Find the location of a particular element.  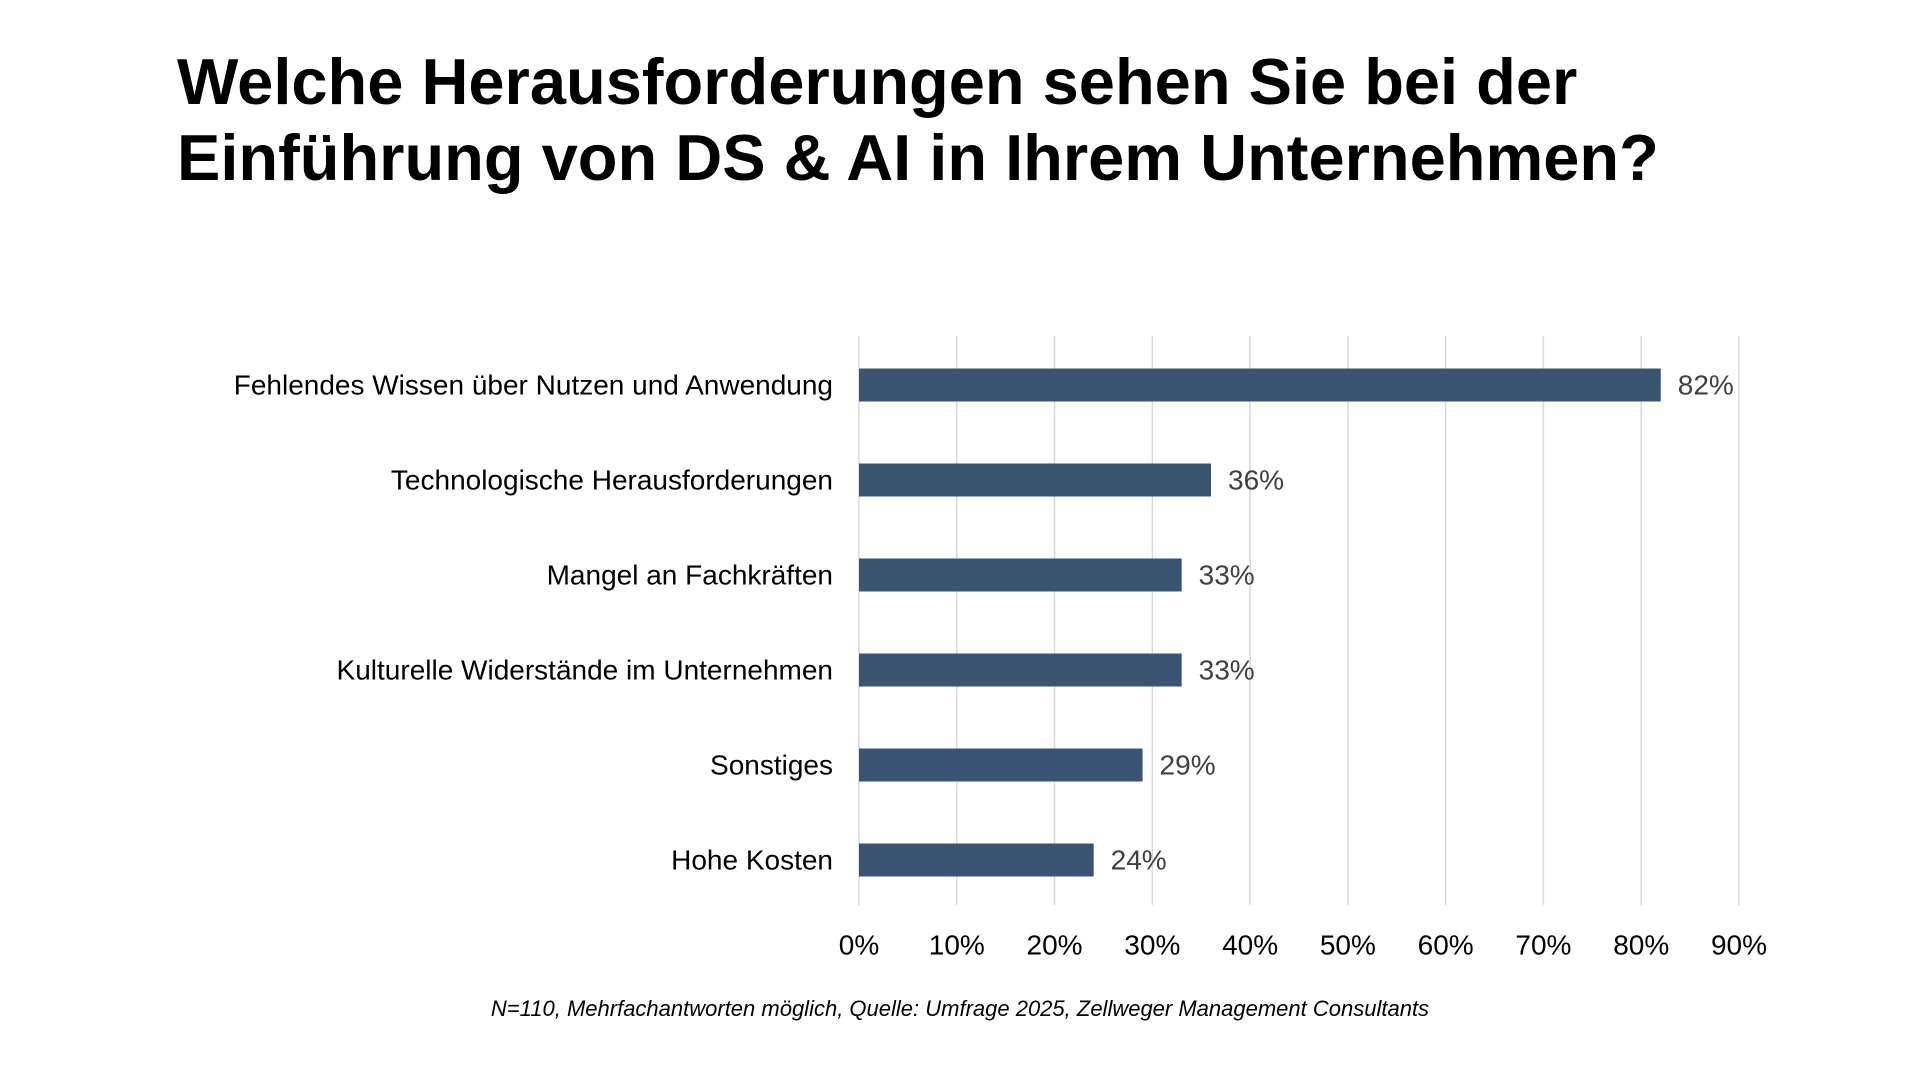

category-label: Mangel an Fachkräften is located at coordinates (690, 575).